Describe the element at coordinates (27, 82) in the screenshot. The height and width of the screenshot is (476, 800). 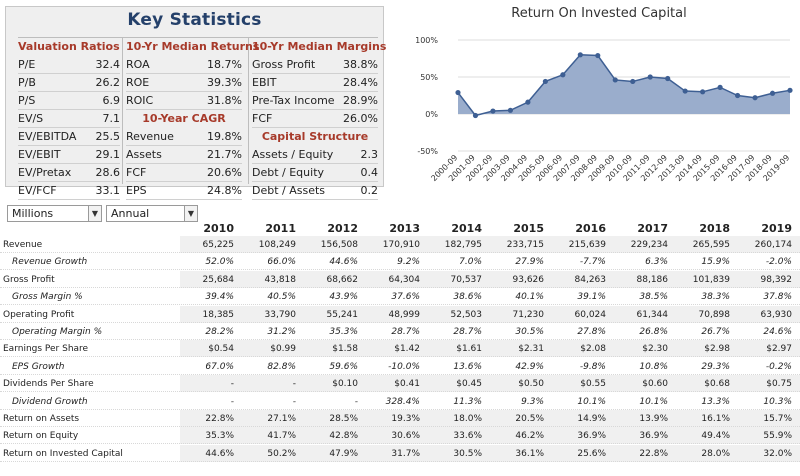
I see `stat-label: P/B` at that location.